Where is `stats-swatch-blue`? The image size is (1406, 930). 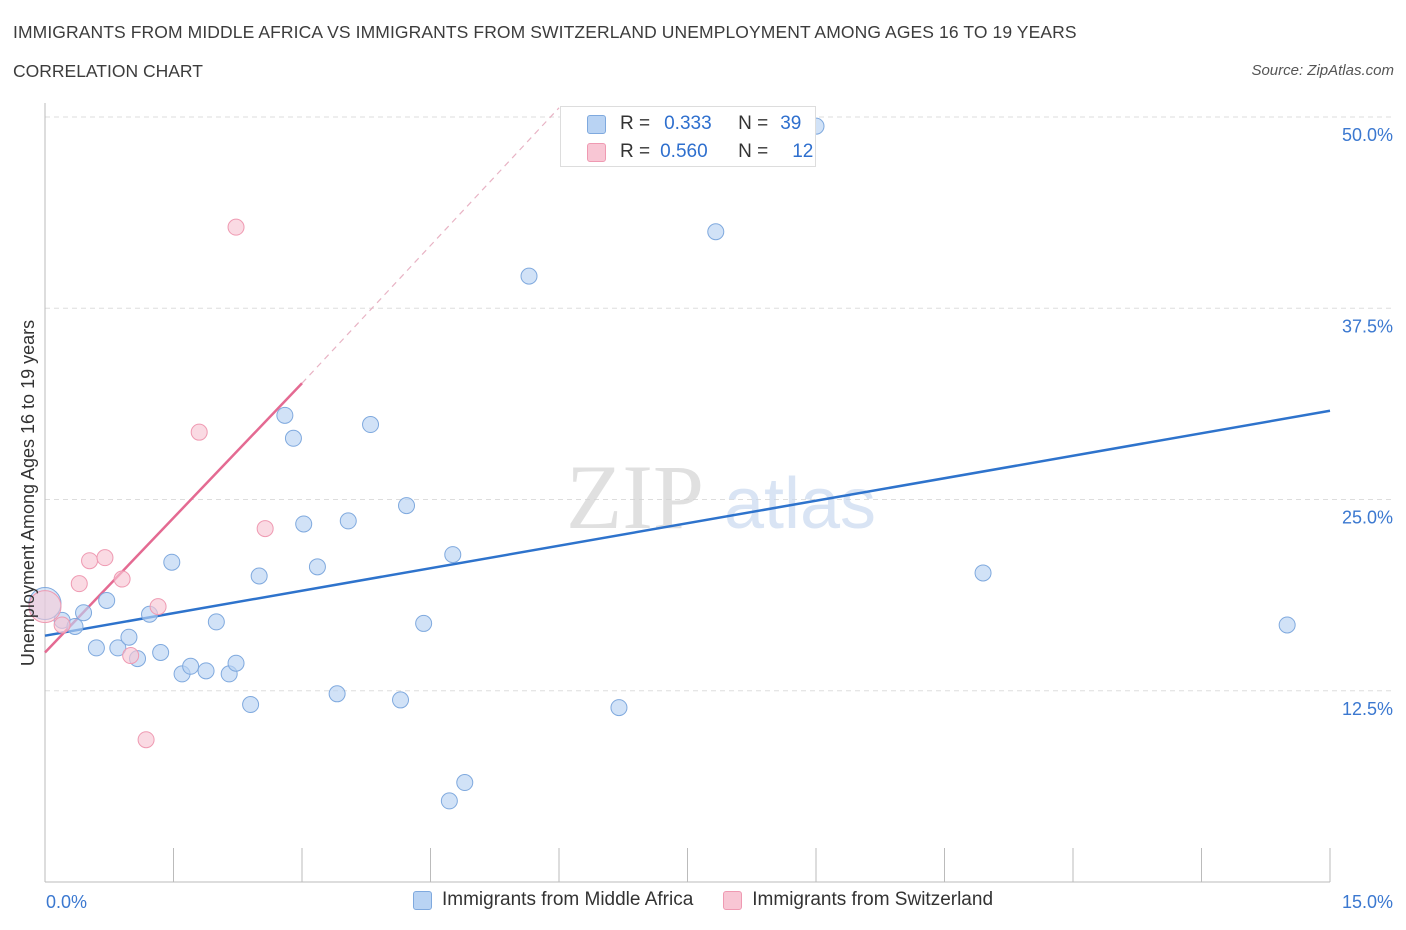 stats-swatch-blue is located at coordinates (596, 124).